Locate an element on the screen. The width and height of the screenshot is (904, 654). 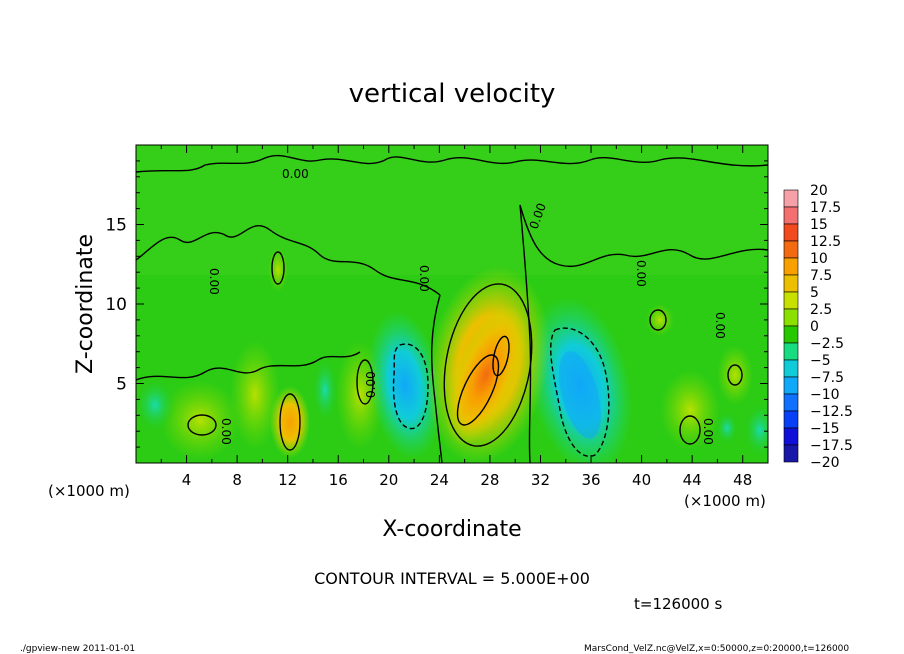
colorbar-label: −5 is located at coordinates (820, 361).